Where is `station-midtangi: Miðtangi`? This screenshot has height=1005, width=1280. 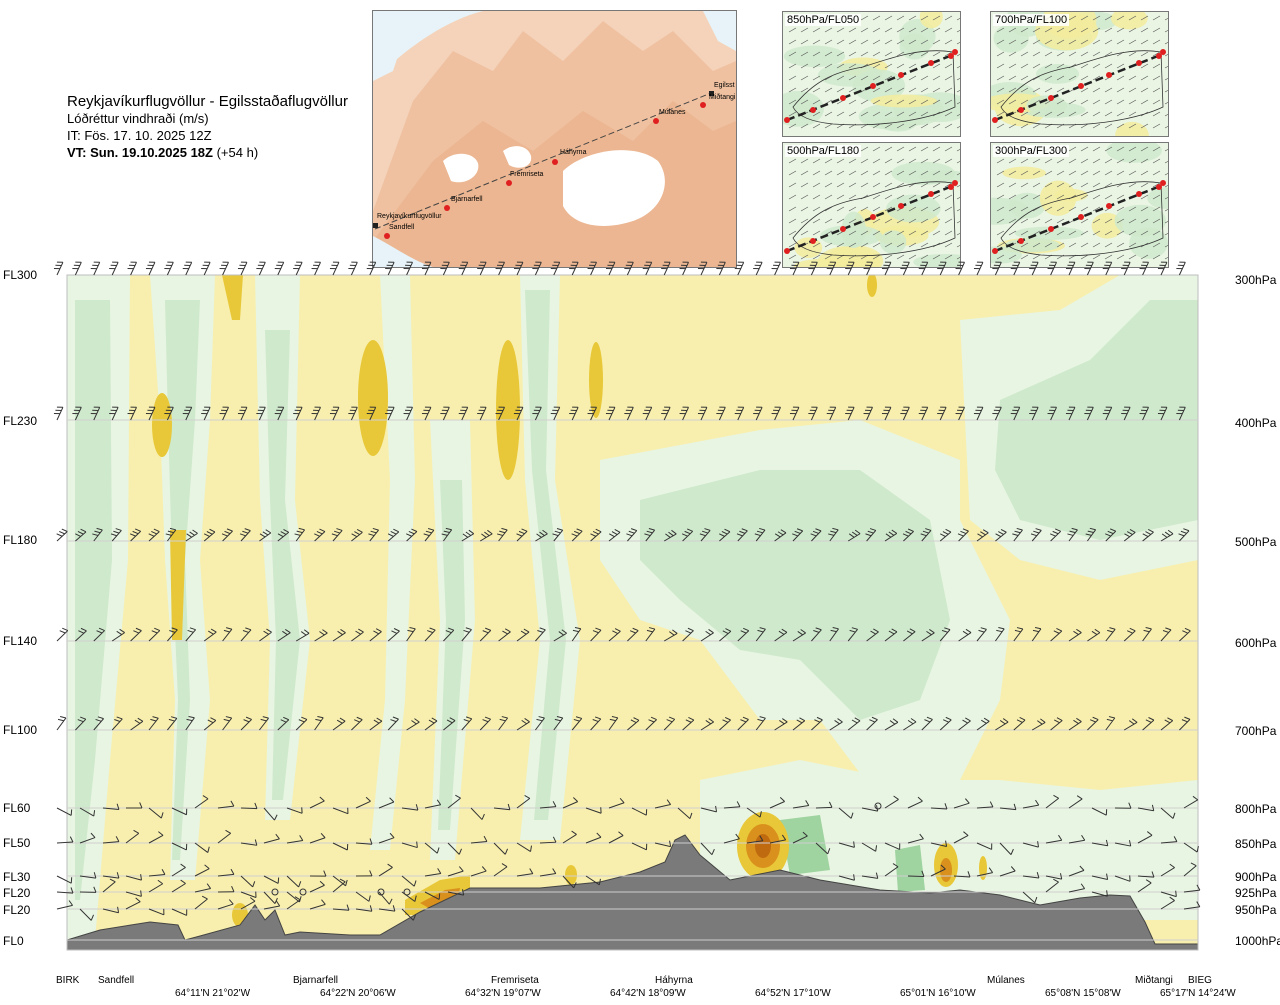
station-midtangi: Miðtangi is located at coordinates (1154, 980).